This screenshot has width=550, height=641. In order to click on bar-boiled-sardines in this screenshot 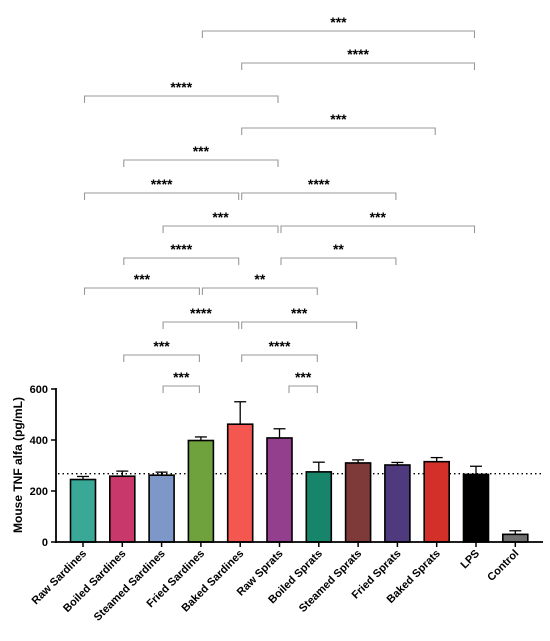, I will do `click(122, 509)`.